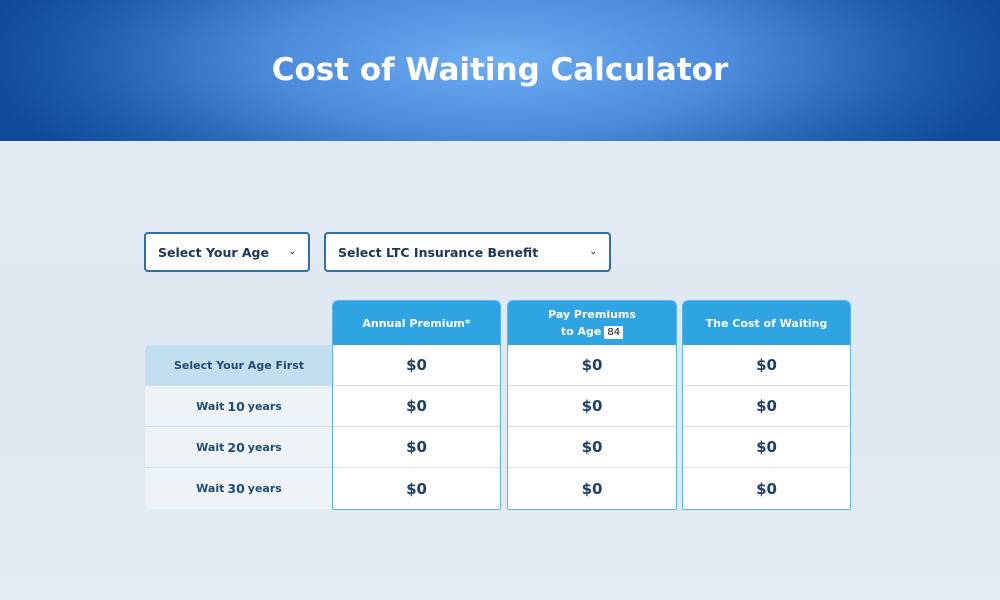 The width and height of the screenshot is (1000, 600). I want to click on row-label-wait-20: Wait 20 years, so click(239, 447).